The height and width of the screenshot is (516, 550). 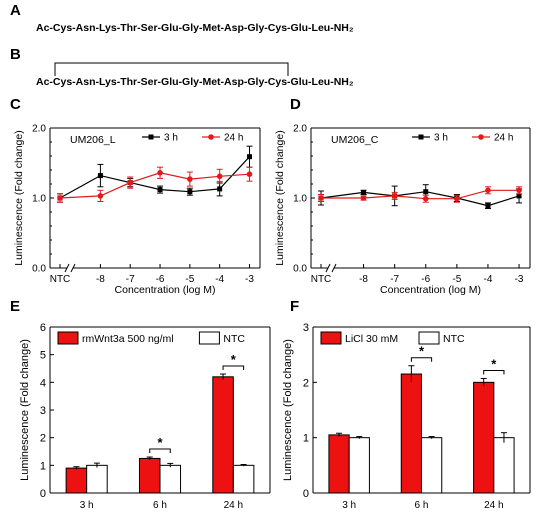 I want to click on chart-title: UM206_C, so click(x=355, y=140).